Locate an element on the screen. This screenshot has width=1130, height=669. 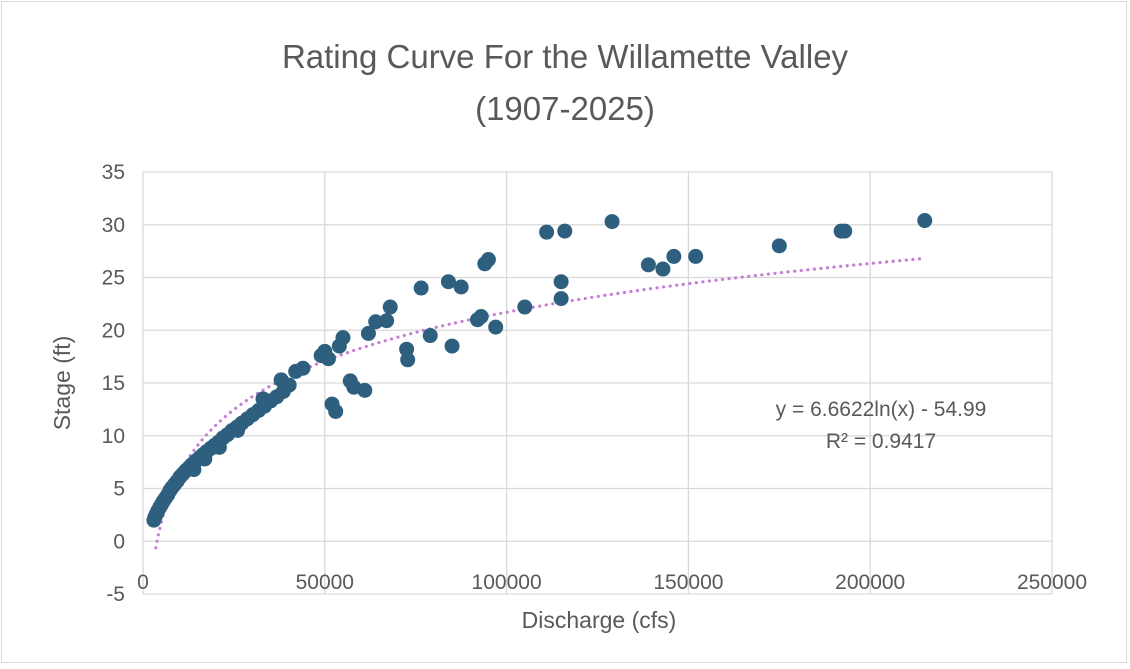
x-tick-label: 250000 is located at coordinates (1052, 582).